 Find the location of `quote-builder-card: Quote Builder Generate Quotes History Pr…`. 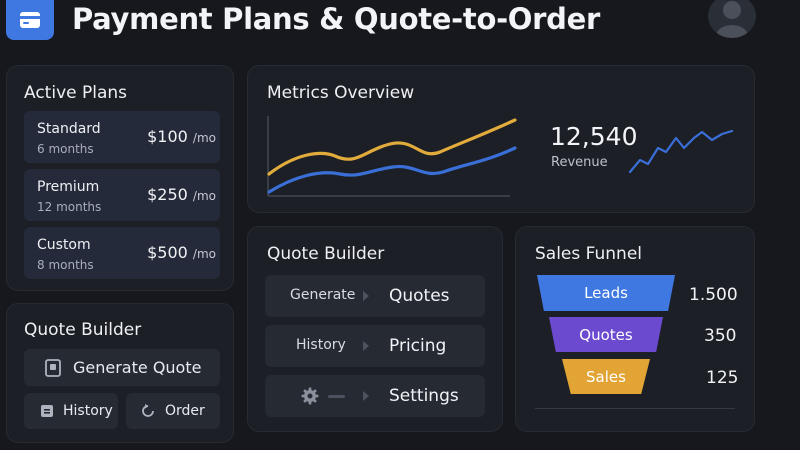

quote-builder-card: Quote Builder Generate Quotes History Pr… is located at coordinates (375, 329).